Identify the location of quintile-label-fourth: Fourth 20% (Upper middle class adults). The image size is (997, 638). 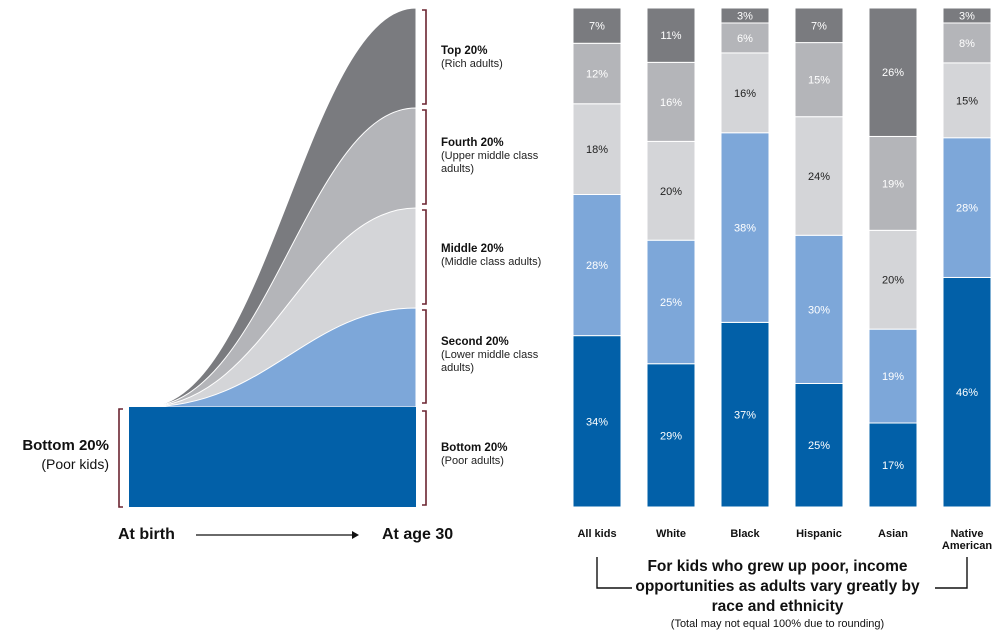
(489, 156).